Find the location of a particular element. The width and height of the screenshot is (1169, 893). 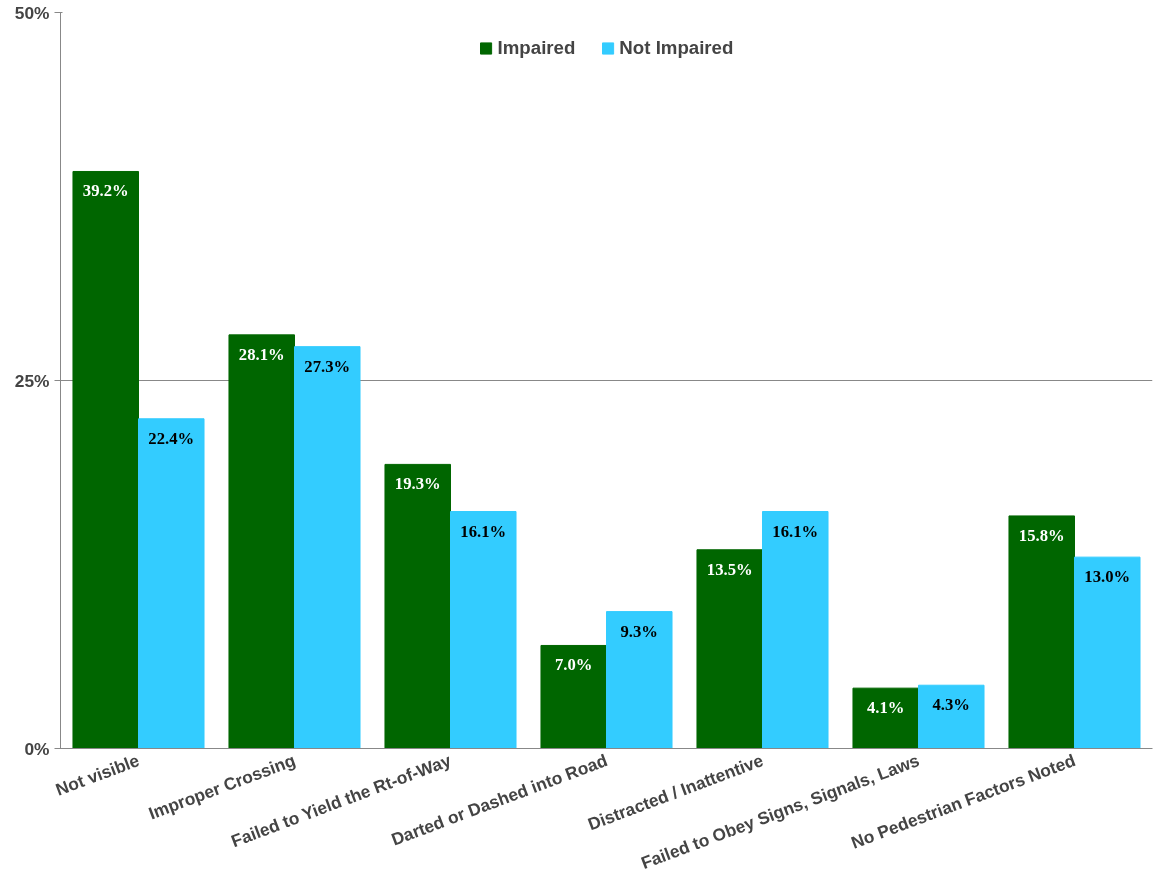

data-label: 28.1% is located at coordinates (261, 354).